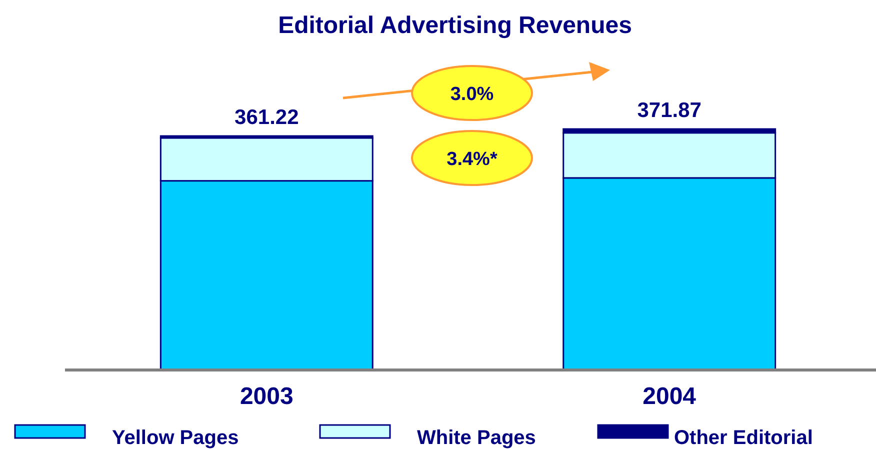 The width and height of the screenshot is (876, 449). Describe the element at coordinates (266, 117) in the screenshot. I see `annotation: 361.22` at that location.